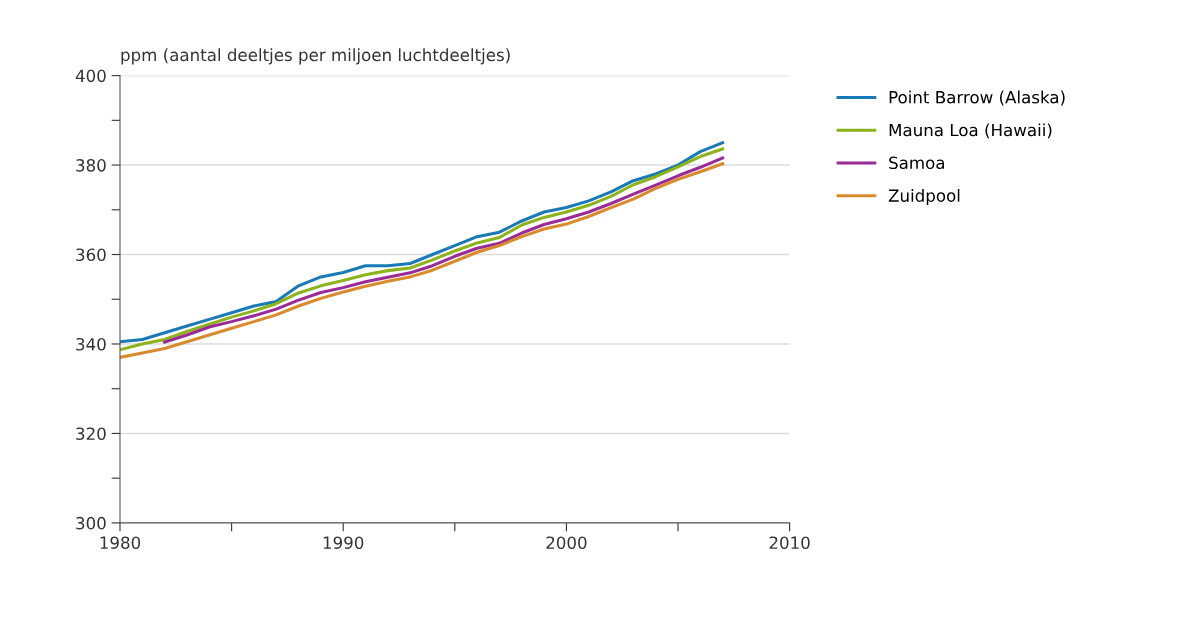  What do you see at coordinates (343, 542) in the screenshot?
I see `x-tick-label: 1990` at bounding box center [343, 542].